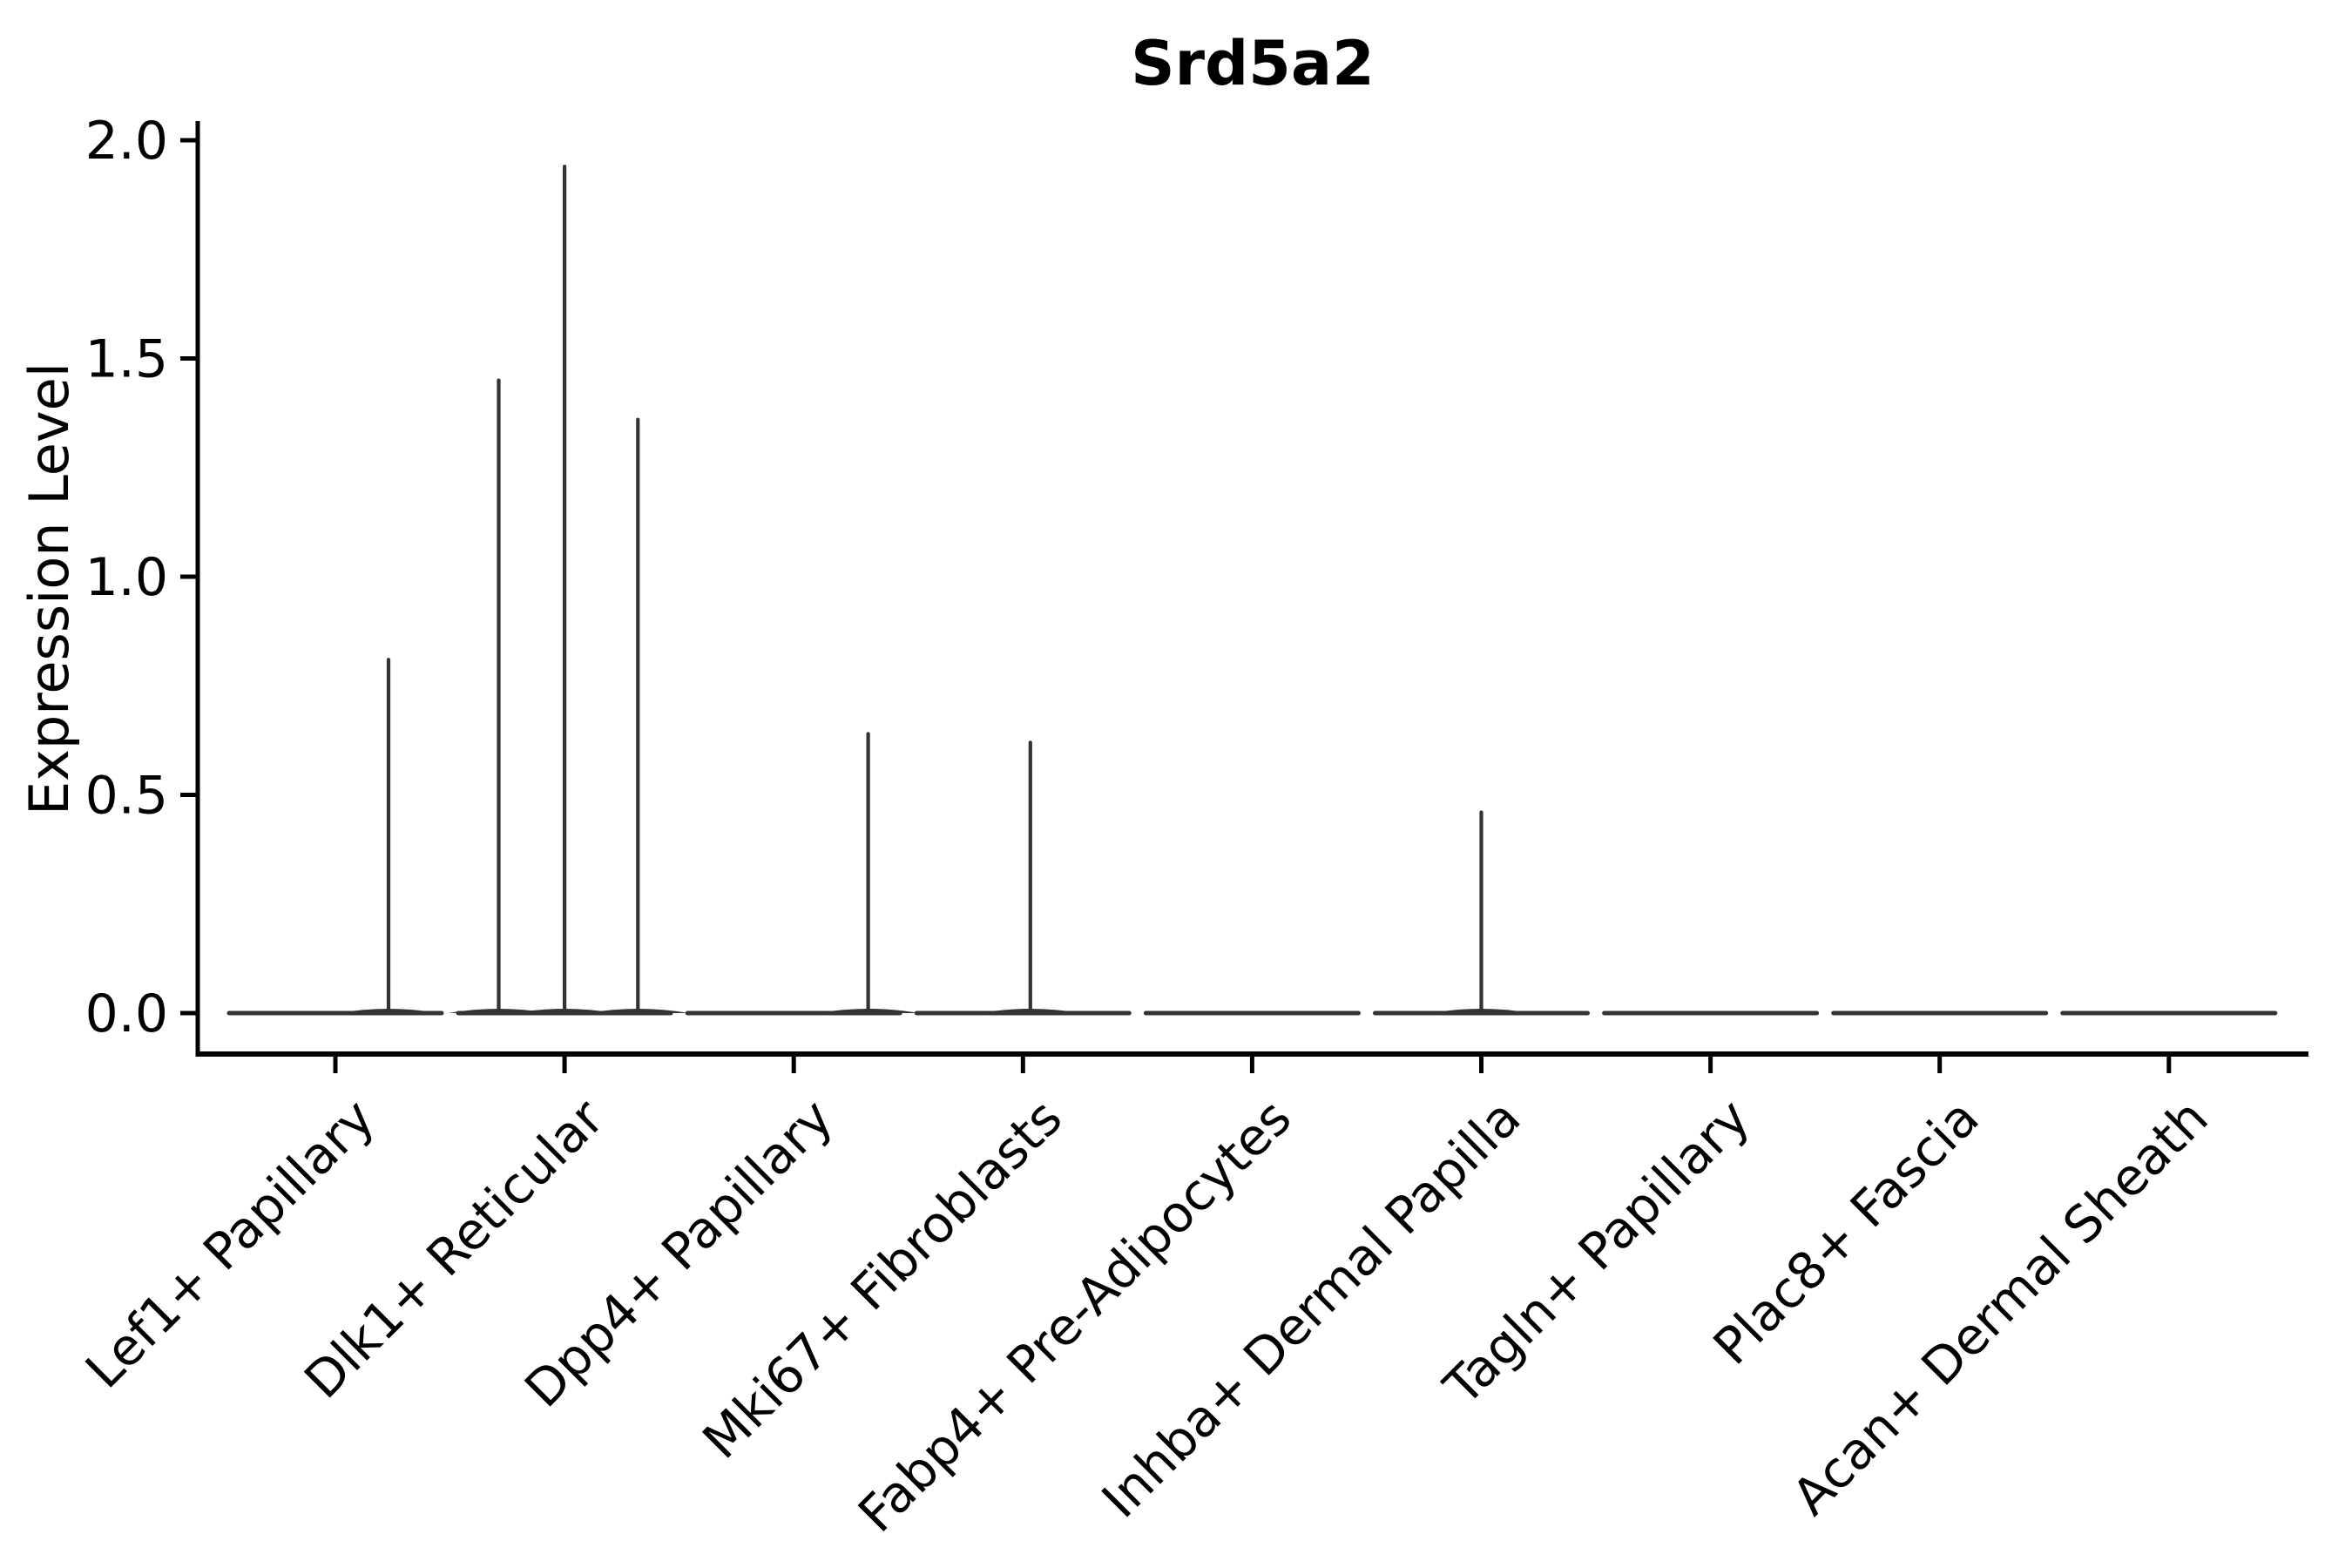 The height and width of the screenshot is (1568, 2352). Describe the element at coordinates (126, 359) in the screenshot. I see `y-tick-label: 1.5` at that location.